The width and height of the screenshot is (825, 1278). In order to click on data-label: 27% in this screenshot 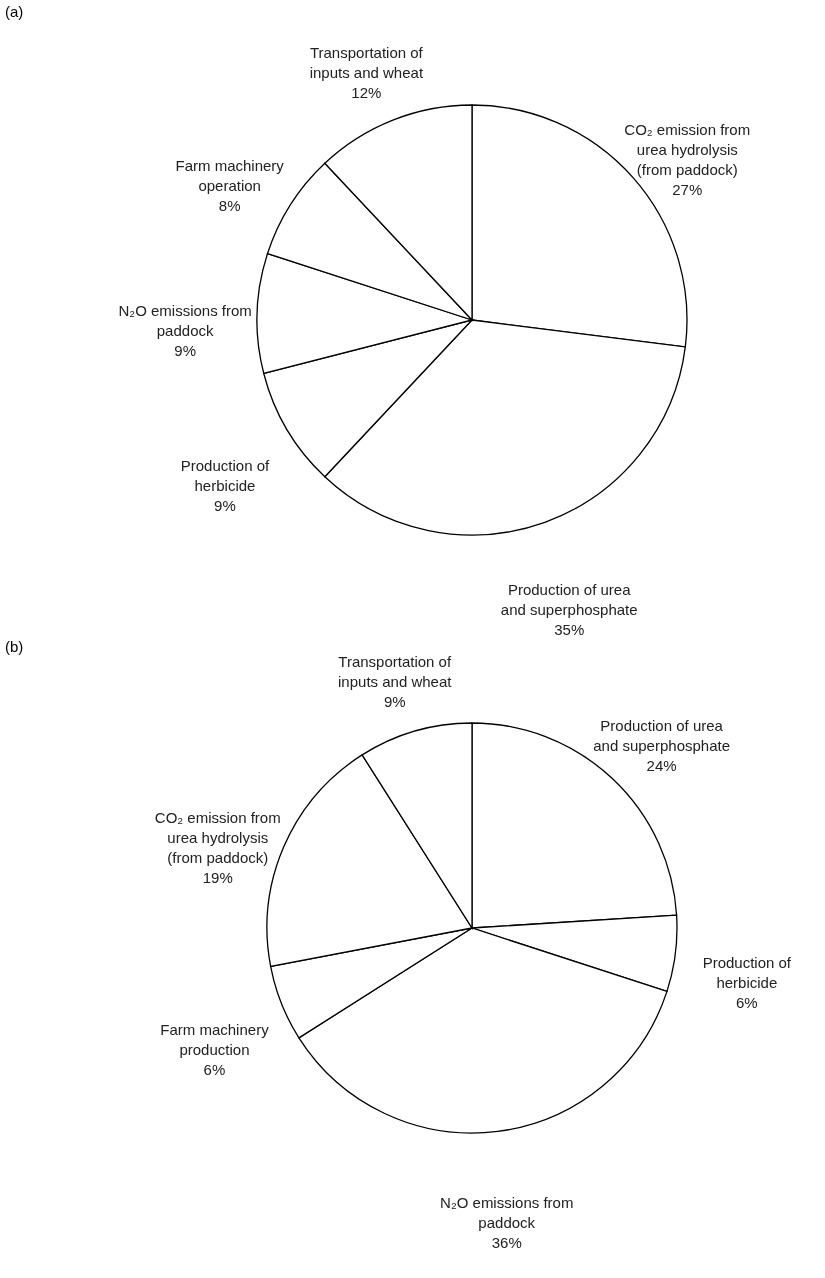, I will do `click(687, 190)`.